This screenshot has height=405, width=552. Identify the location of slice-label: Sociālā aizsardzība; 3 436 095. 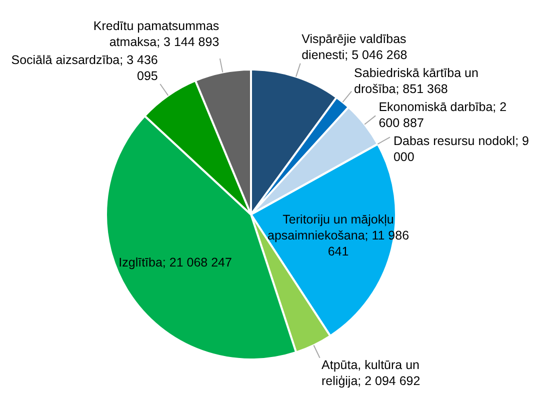
(84, 68).